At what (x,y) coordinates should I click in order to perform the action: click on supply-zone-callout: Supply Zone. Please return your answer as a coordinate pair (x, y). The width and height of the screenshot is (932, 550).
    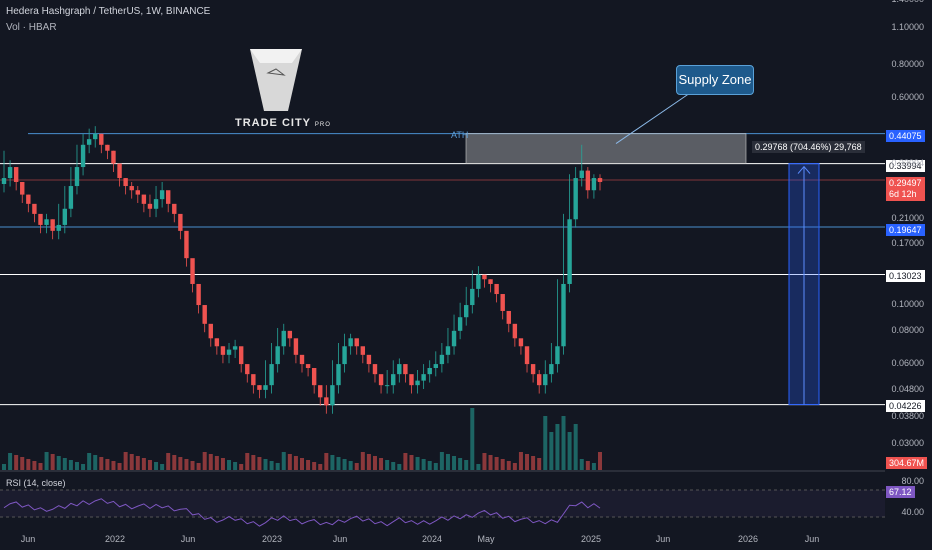
    Looking at the image, I should click on (715, 80).